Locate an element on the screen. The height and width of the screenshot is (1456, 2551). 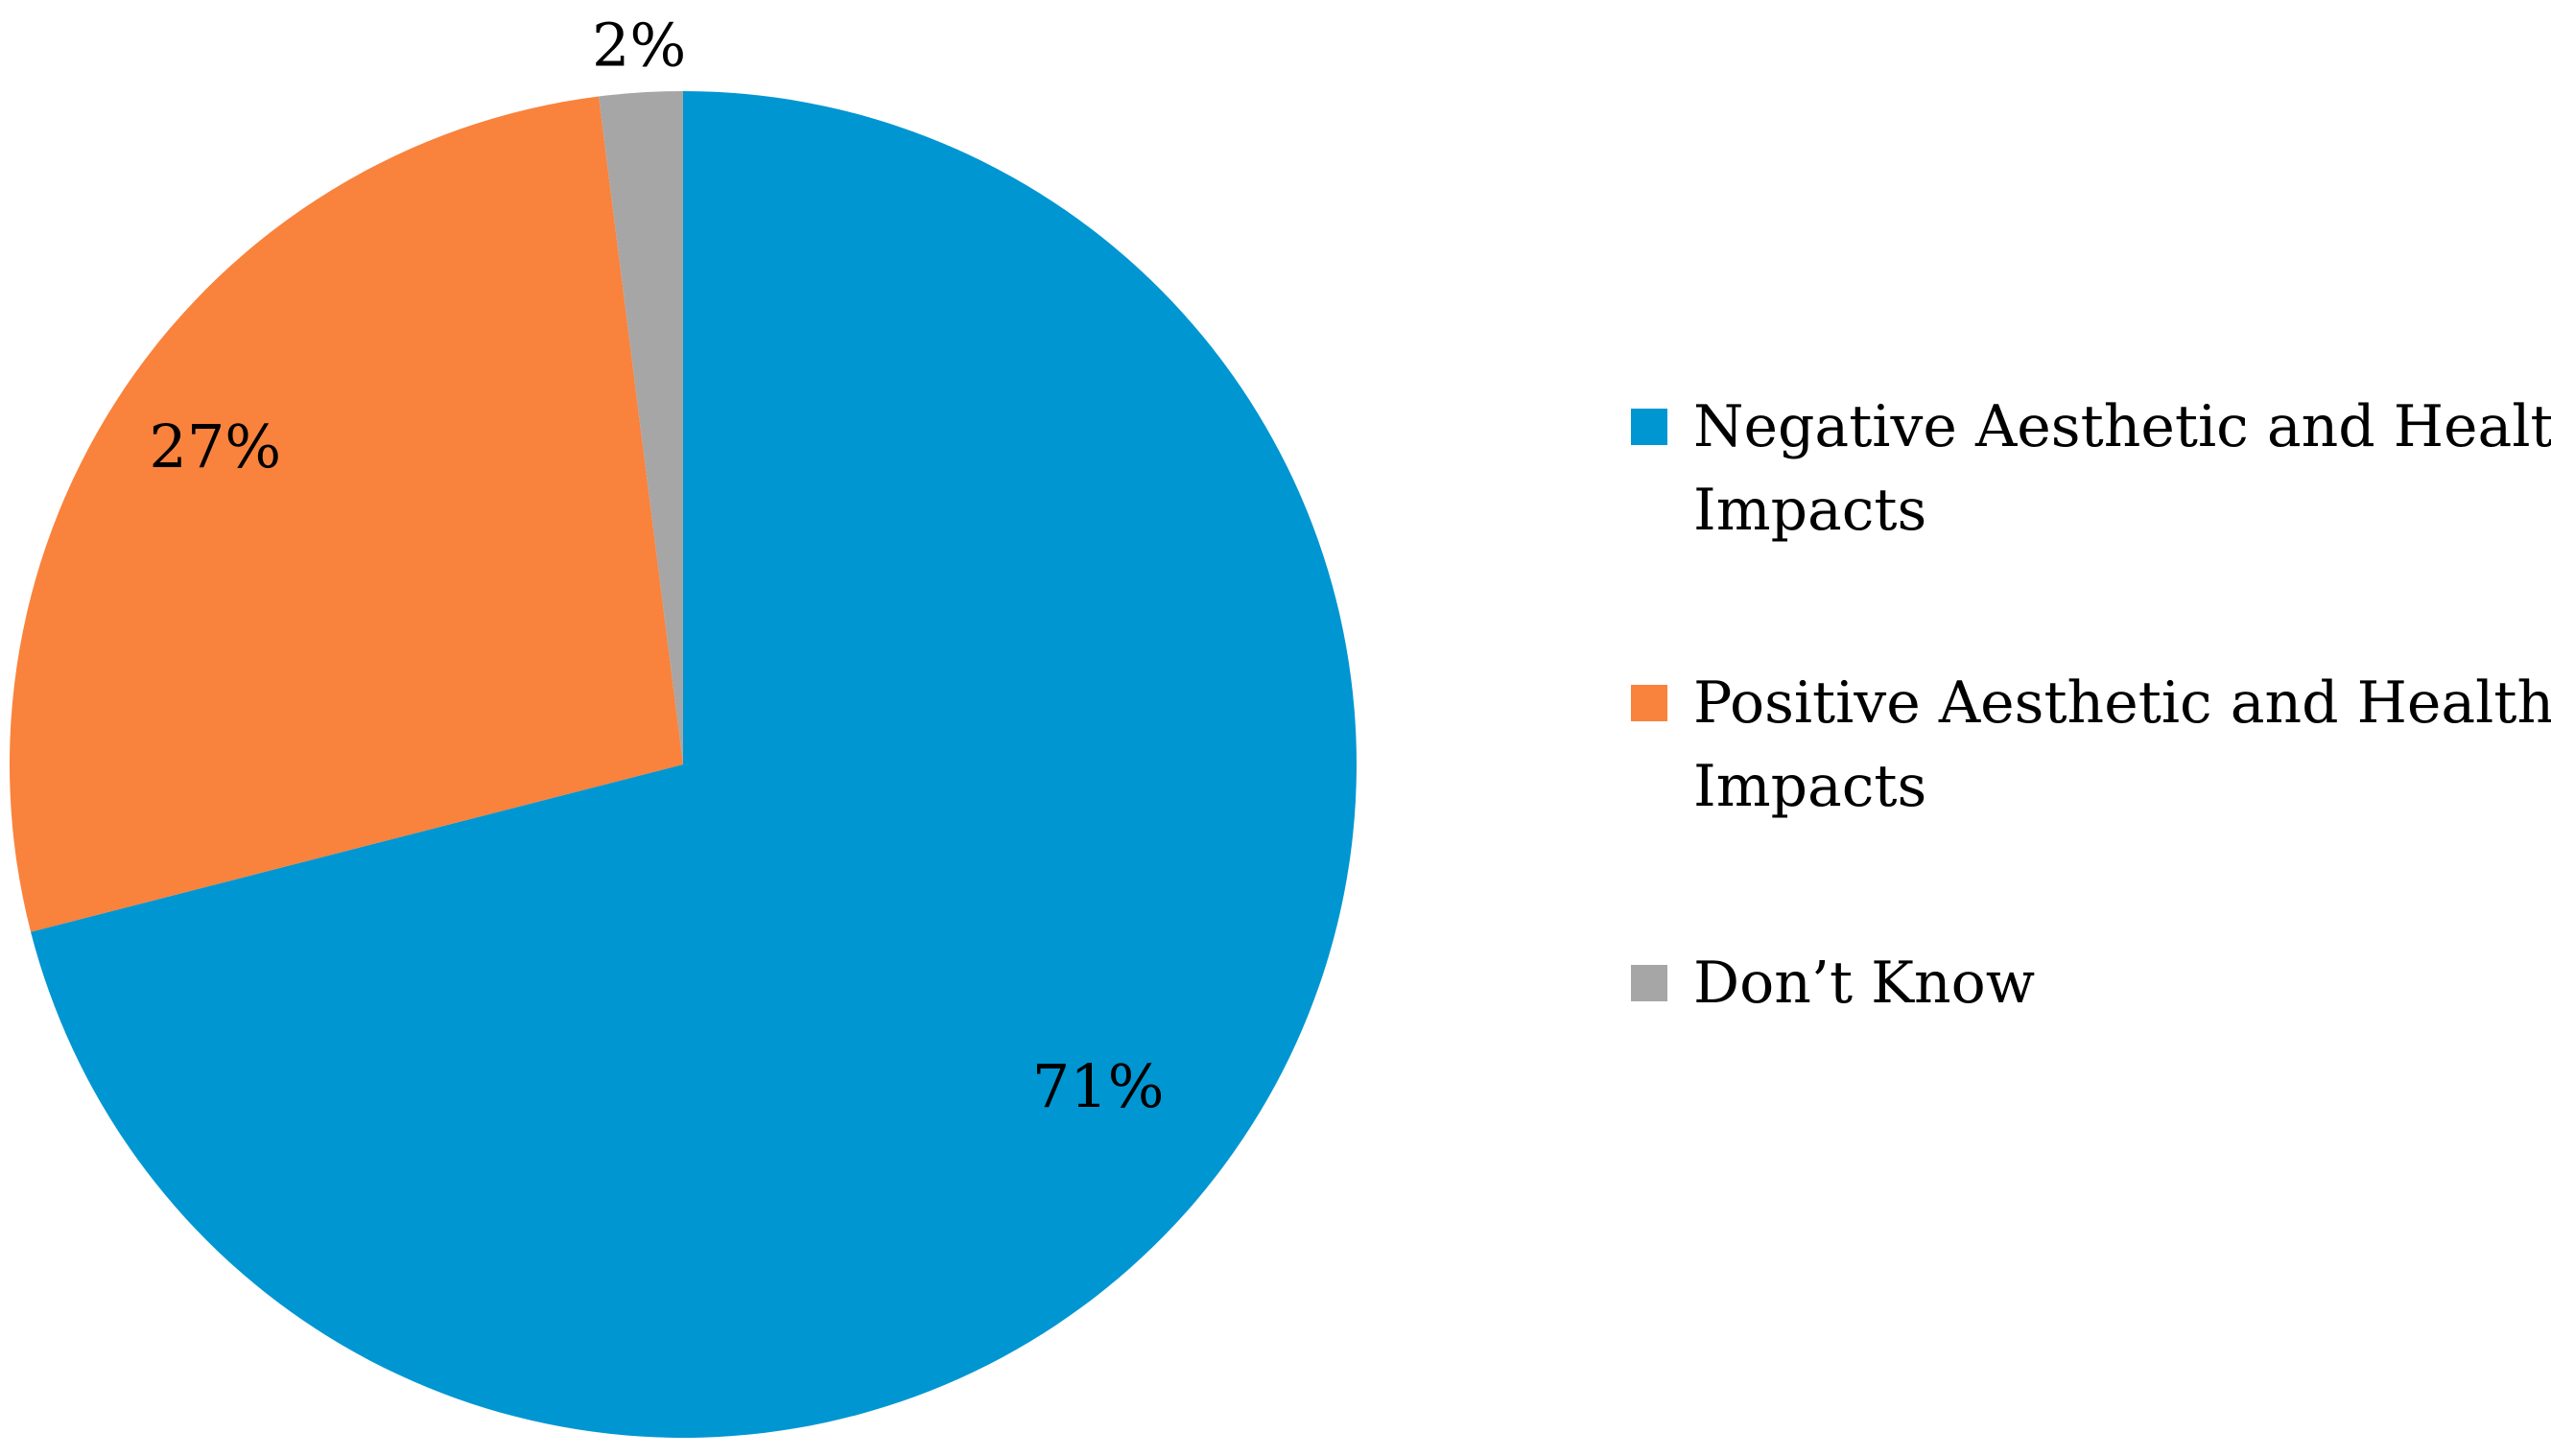
data-label: 2% is located at coordinates (639, 45).